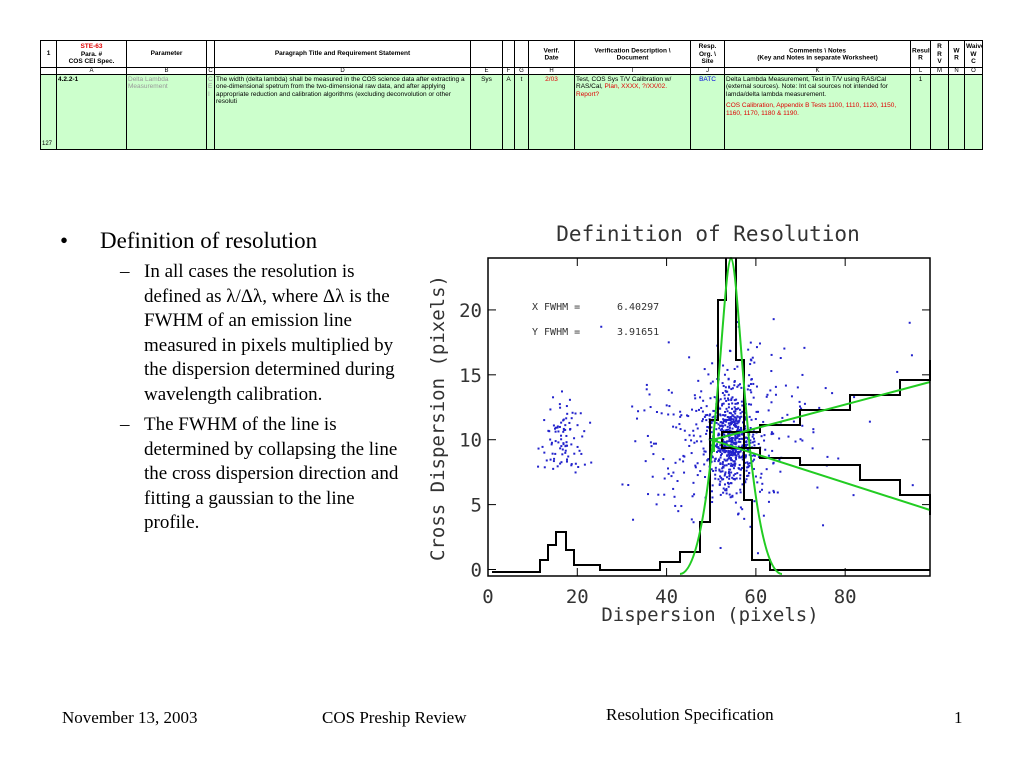 This screenshot has width=1024, height=768. What do you see at coordinates (91, 54) in the screenshot?
I see `header-line: Para. #` at bounding box center [91, 54].